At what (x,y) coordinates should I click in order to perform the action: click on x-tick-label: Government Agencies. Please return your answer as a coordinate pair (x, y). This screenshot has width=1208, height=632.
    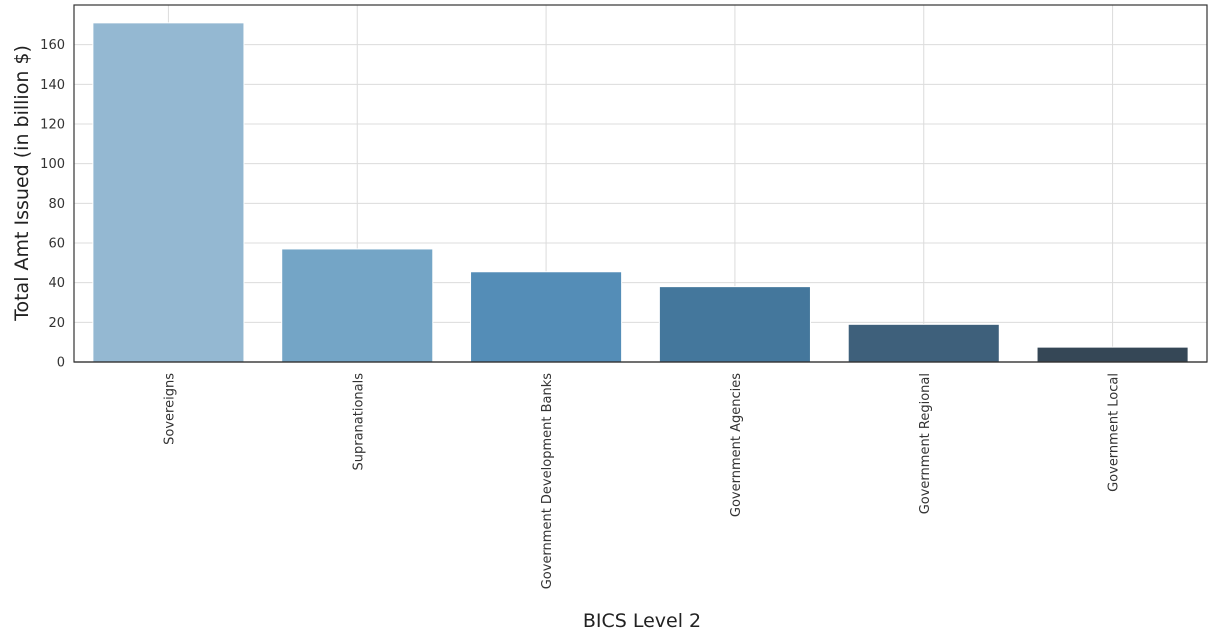
    Looking at the image, I should click on (736, 445).